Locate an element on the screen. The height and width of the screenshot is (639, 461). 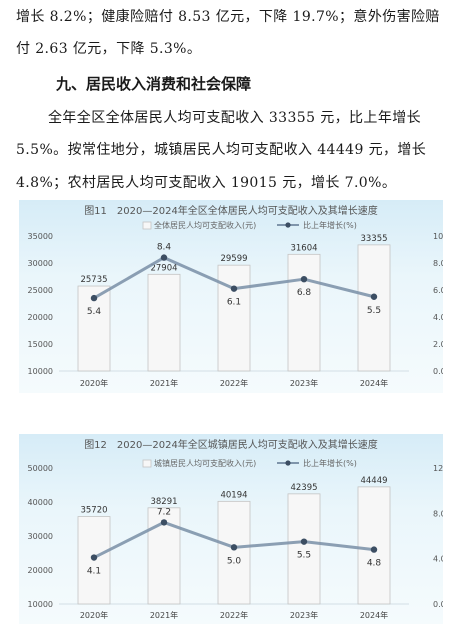
line-value-label: 4.1 is located at coordinates (94, 572).